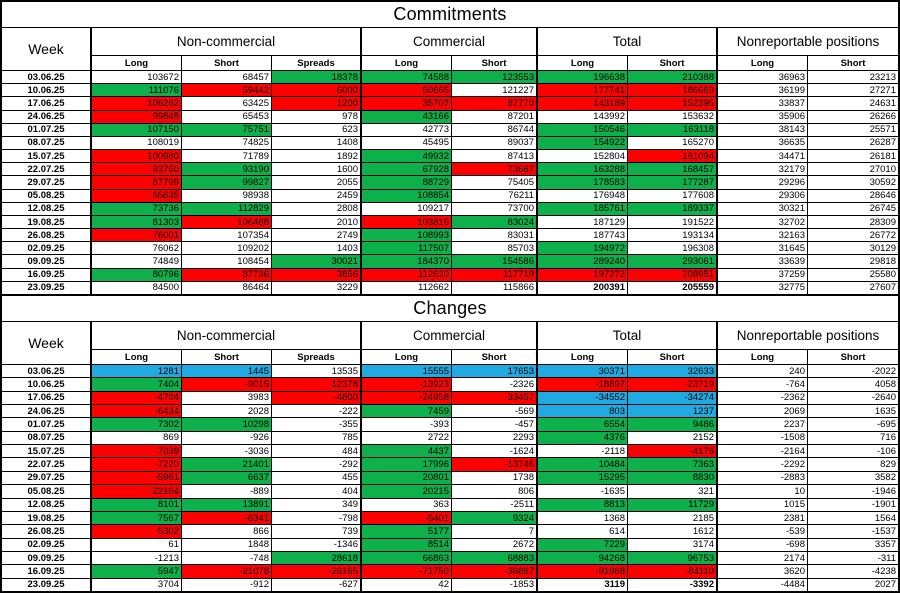 The width and height of the screenshot is (900, 593). I want to click on group-header-nonreportable-positions: Nonreportable positions, so click(808, 42).